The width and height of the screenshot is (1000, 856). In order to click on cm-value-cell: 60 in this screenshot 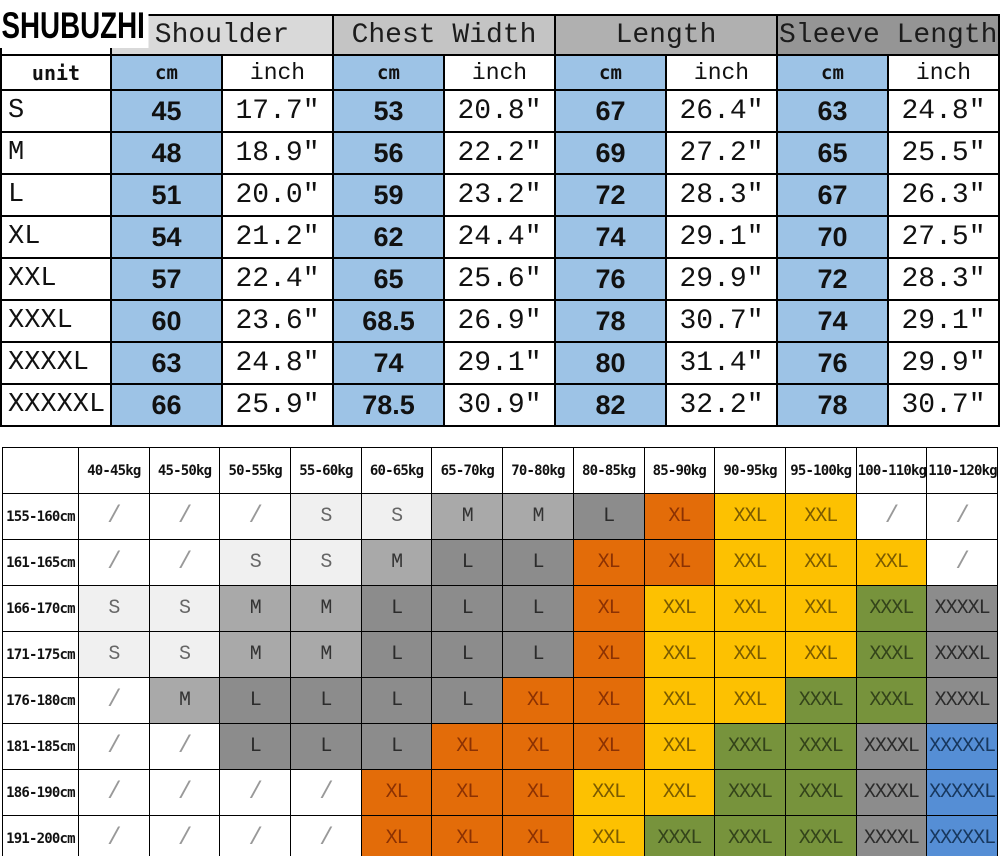, I will do `click(166, 321)`.